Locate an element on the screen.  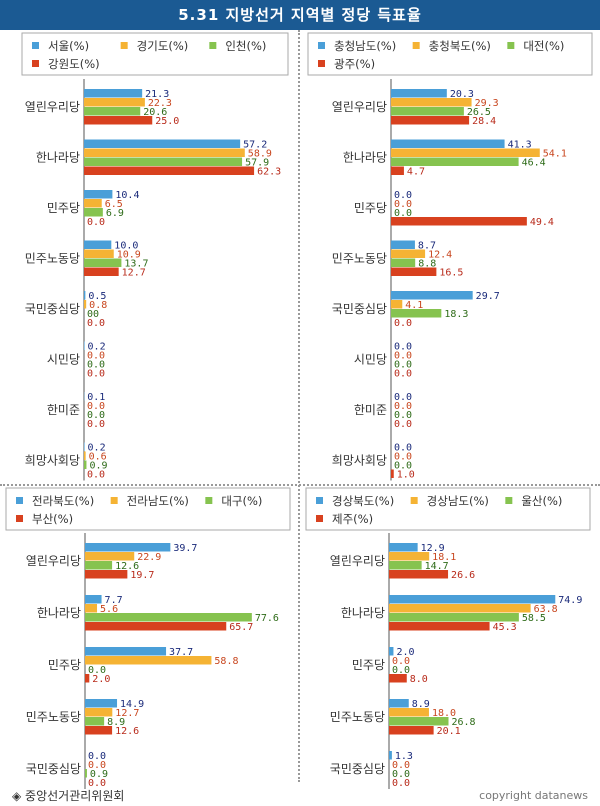
data-label: 12.6 is located at coordinates (127, 731).